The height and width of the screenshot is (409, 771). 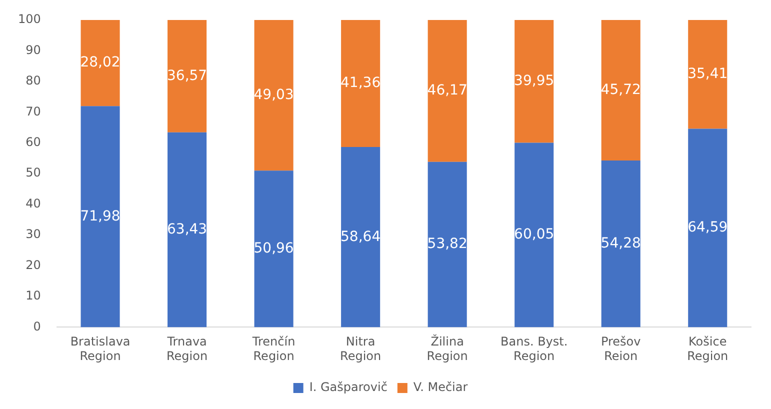 What do you see at coordinates (361, 348) in the screenshot?
I see `x-tick-label: Nitra Region` at bounding box center [361, 348].